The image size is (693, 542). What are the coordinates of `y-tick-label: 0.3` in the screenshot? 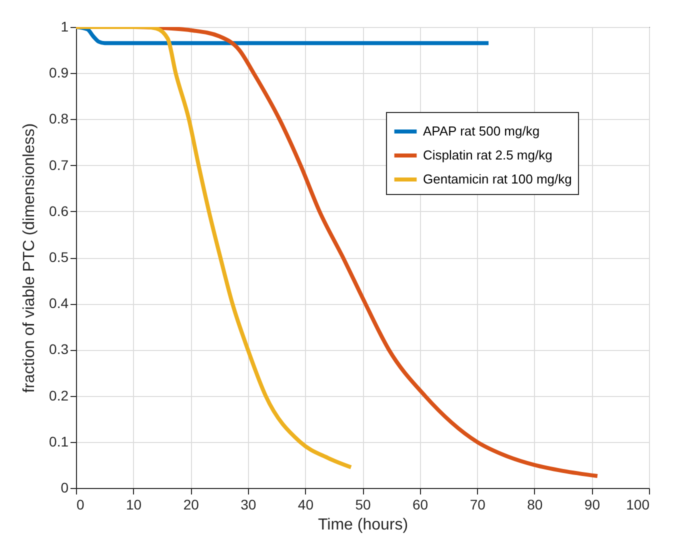 It's located at (59, 349).